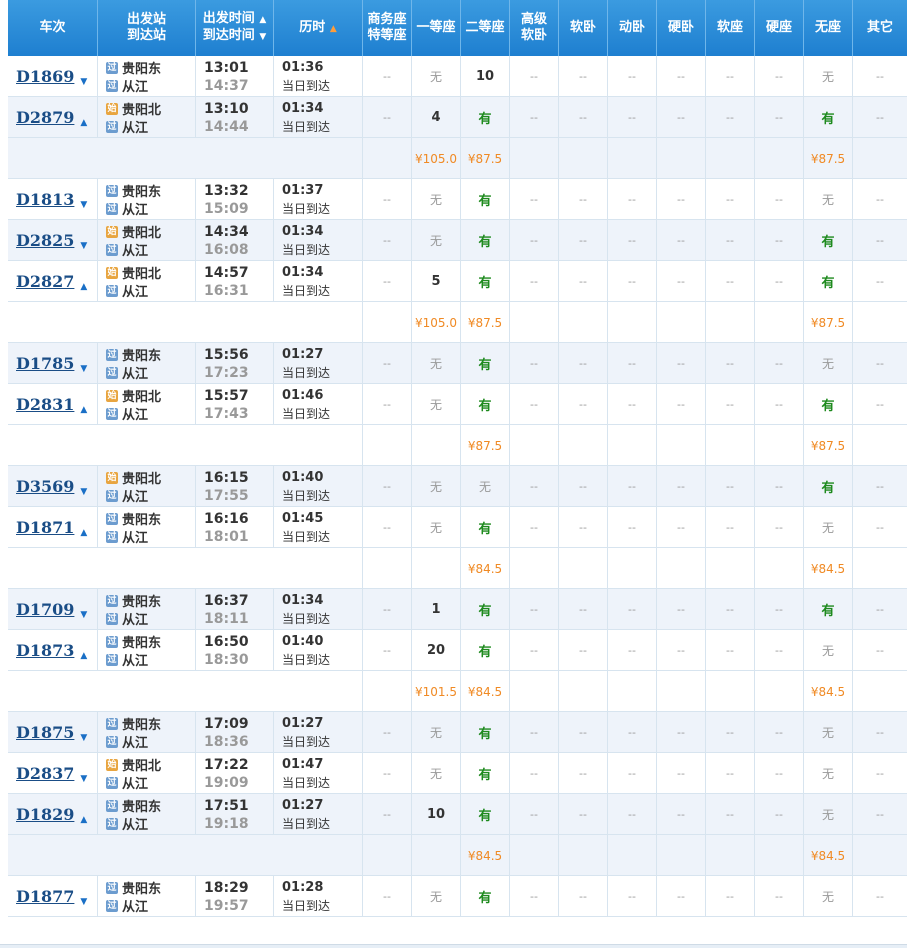 This screenshot has height=951, width=907. What do you see at coordinates (45, 732) in the screenshot?
I see `train-number-link: D1875` at bounding box center [45, 732].